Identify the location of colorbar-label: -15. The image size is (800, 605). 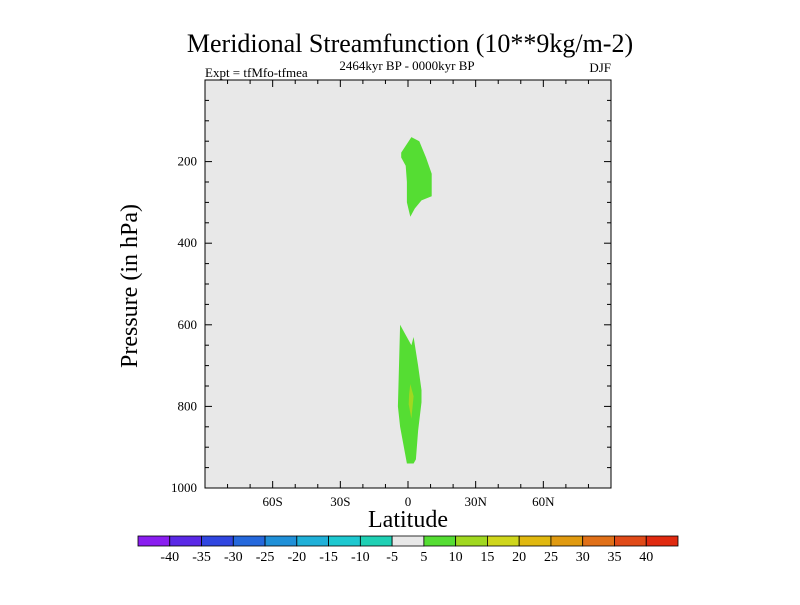
(328, 557).